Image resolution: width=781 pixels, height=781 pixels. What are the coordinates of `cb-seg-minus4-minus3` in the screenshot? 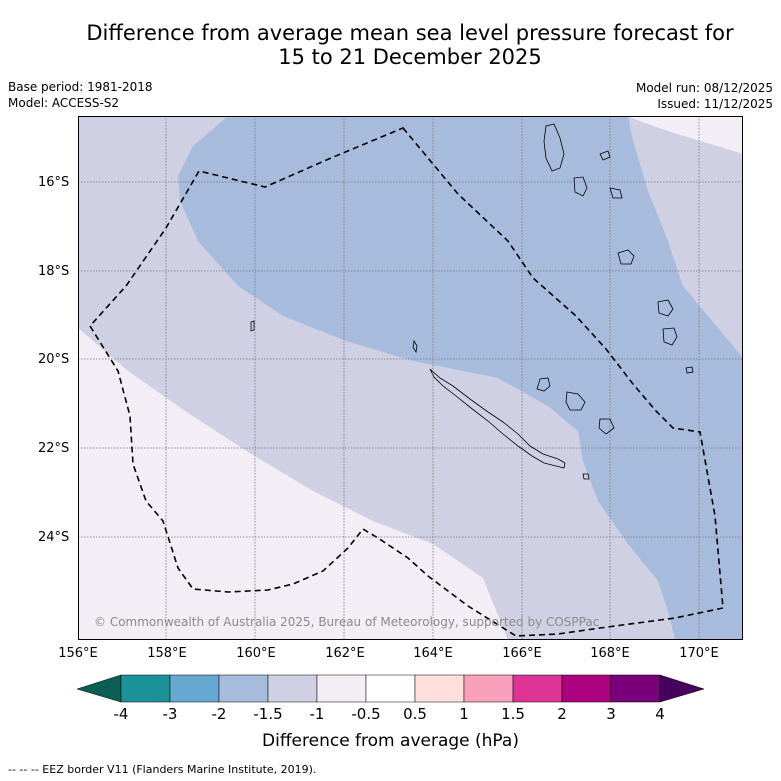 It's located at (145, 688).